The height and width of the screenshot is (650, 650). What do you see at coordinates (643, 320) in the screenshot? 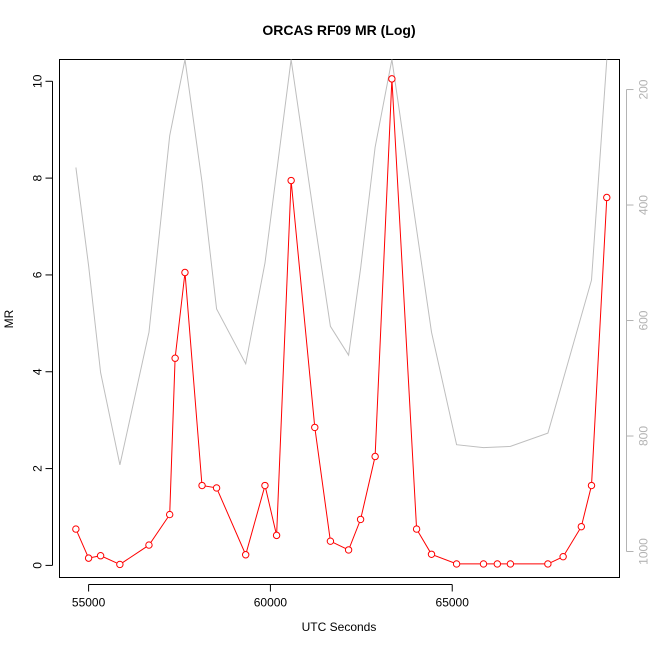
I see `right-y-tick-label: 600` at bounding box center [643, 320].